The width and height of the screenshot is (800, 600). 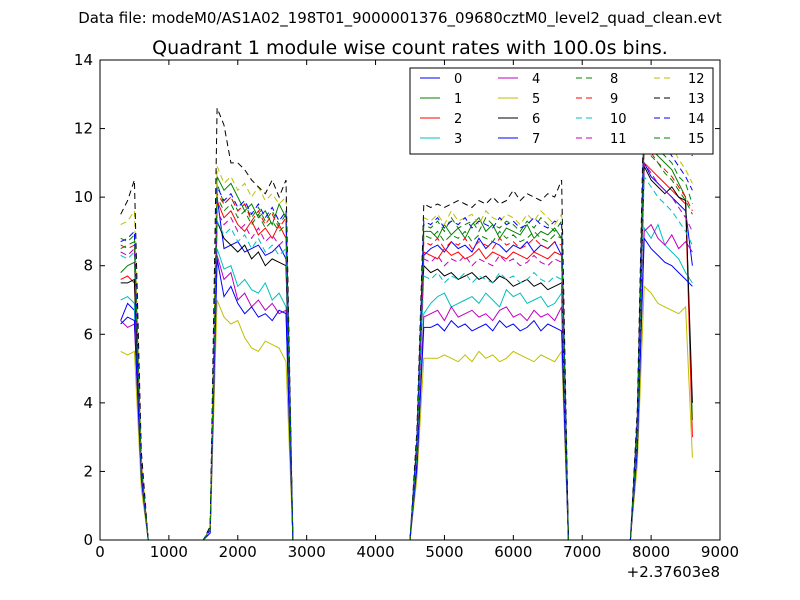 I want to click on legend-label-15: 15, so click(x=696, y=139).